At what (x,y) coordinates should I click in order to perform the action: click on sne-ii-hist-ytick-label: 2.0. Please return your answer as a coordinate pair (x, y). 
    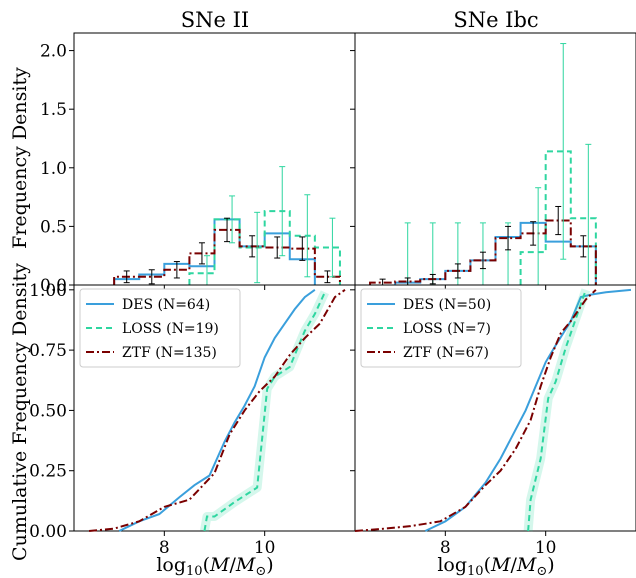
    Looking at the image, I should click on (53, 52).